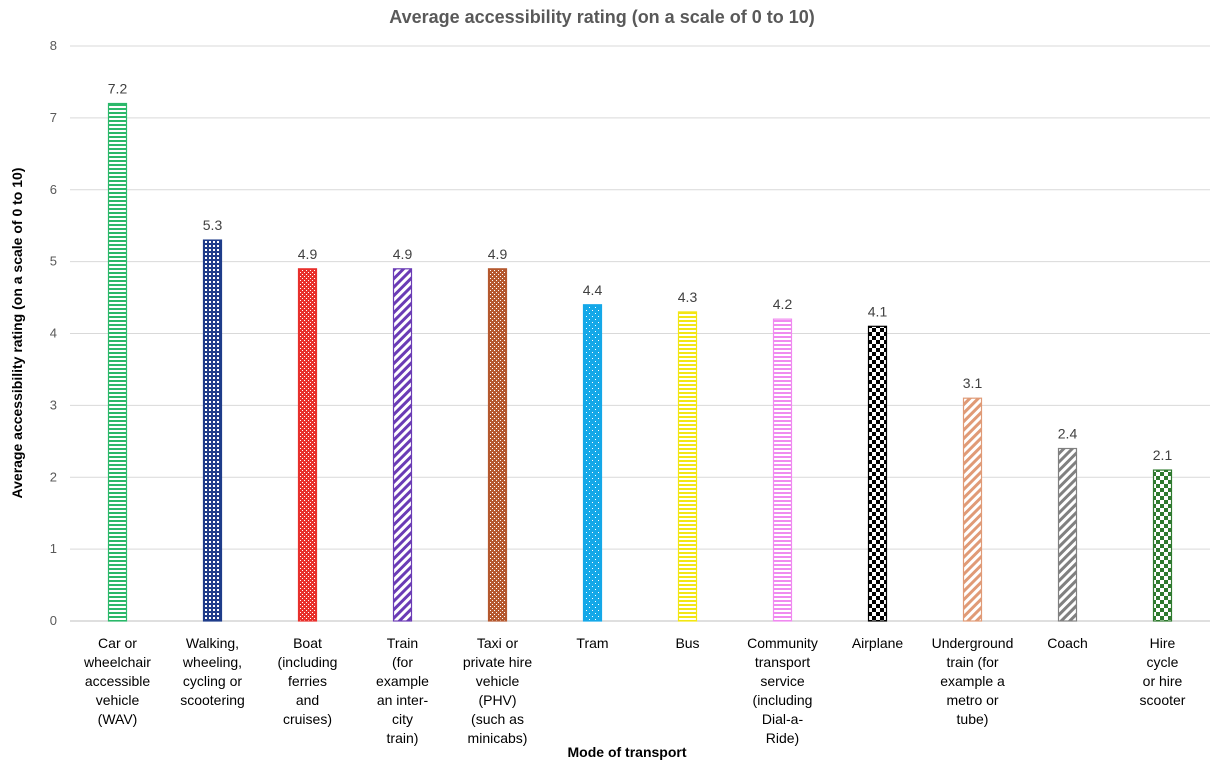  I want to click on y-tick-label: 2, so click(53, 476).